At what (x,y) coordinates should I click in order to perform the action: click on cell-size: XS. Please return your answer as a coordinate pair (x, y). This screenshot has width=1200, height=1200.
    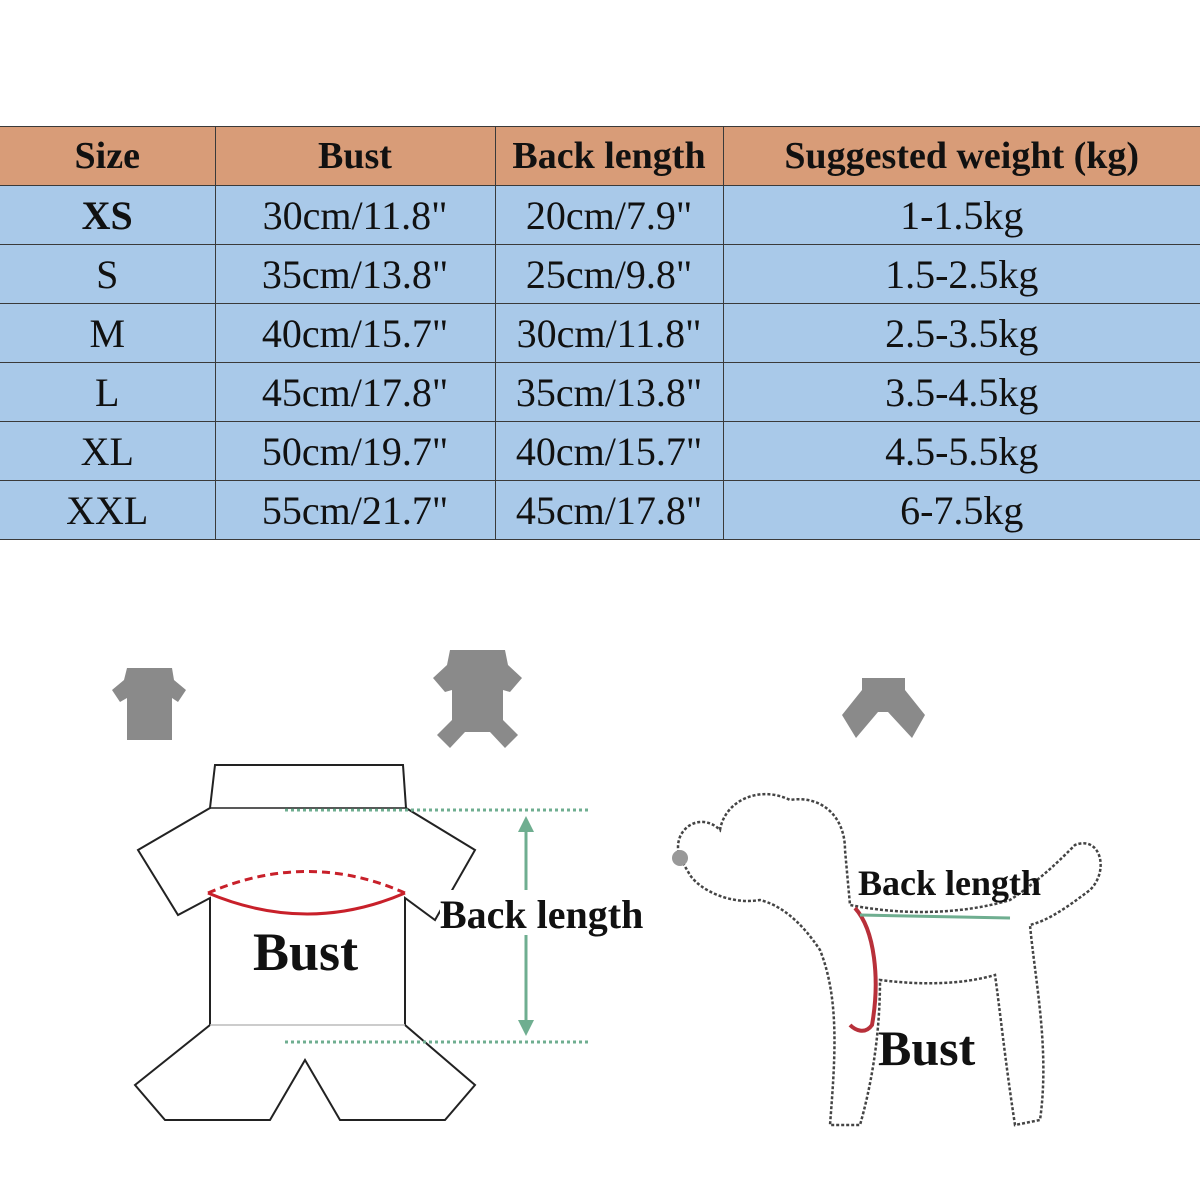
    Looking at the image, I should click on (108, 215).